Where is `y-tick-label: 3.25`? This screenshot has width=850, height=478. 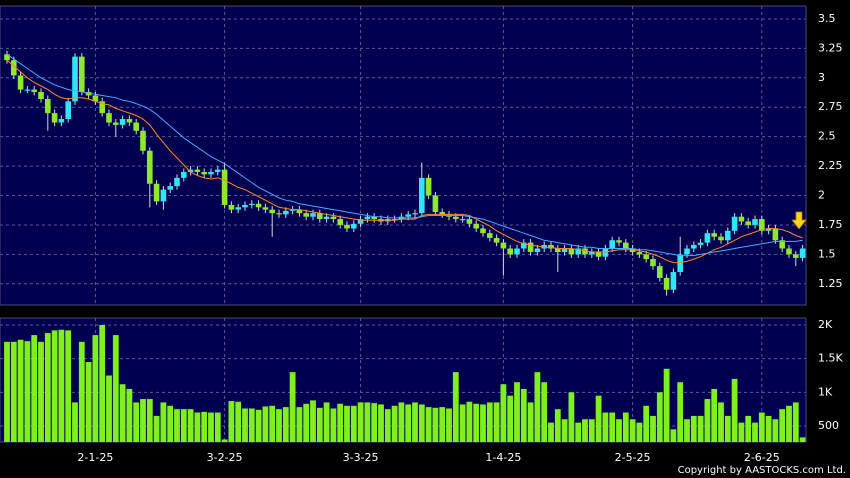 y-tick-label: 3.25 is located at coordinates (830, 47).